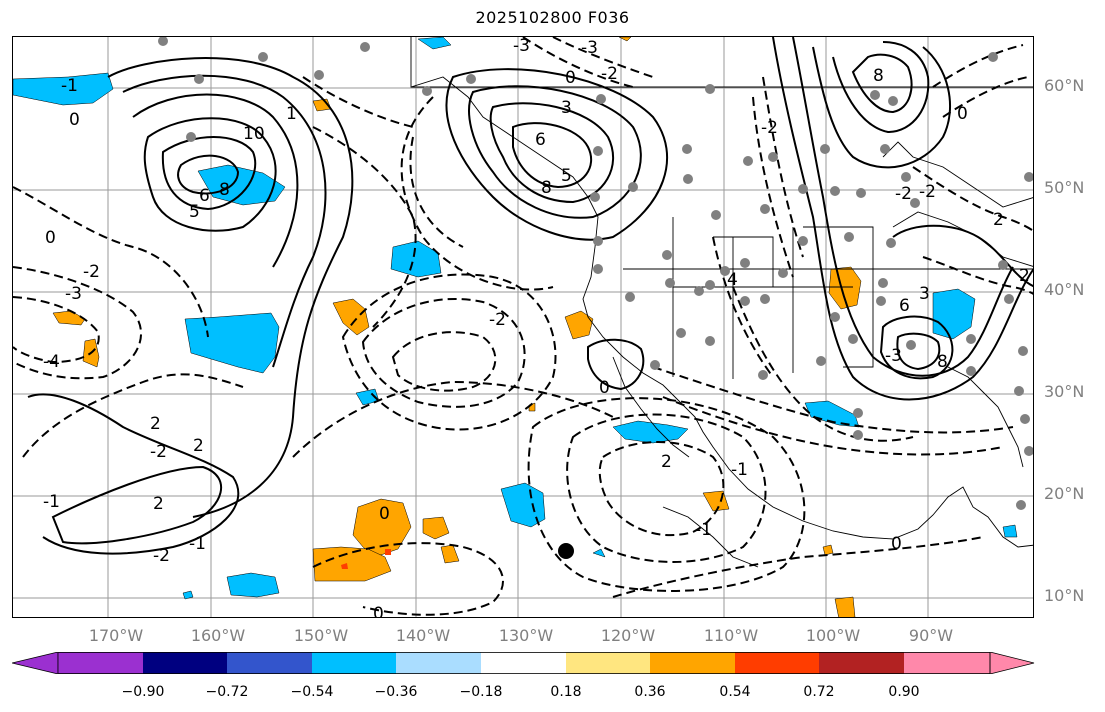 The height and width of the screenshot is (712, 1105). What do you see at coordinates (227, 692) in the screenshot?
I see `colorbar-tick: −0.72` at bounding box center [227, 692].